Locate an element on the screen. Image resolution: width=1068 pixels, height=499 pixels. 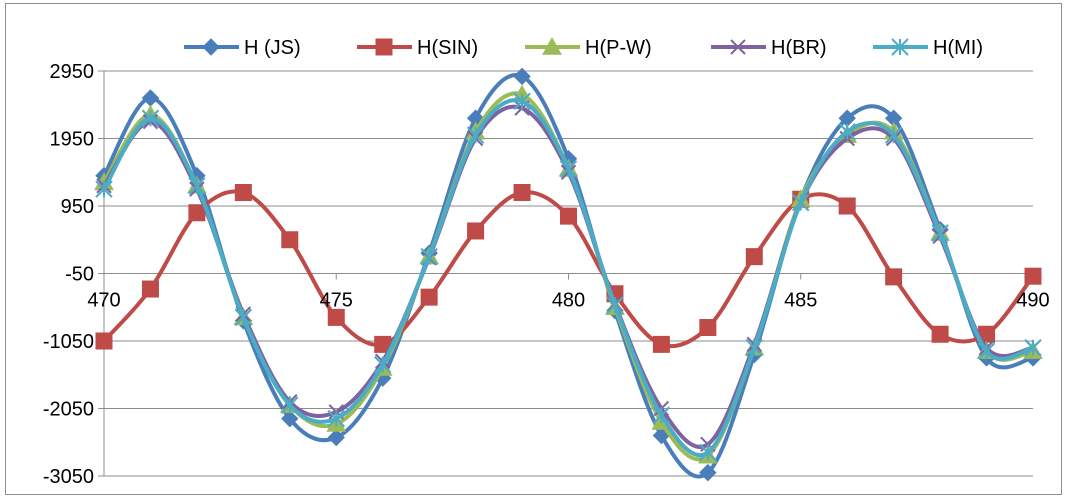
x-tick-label: 470 is located at coordinates (103, 301).